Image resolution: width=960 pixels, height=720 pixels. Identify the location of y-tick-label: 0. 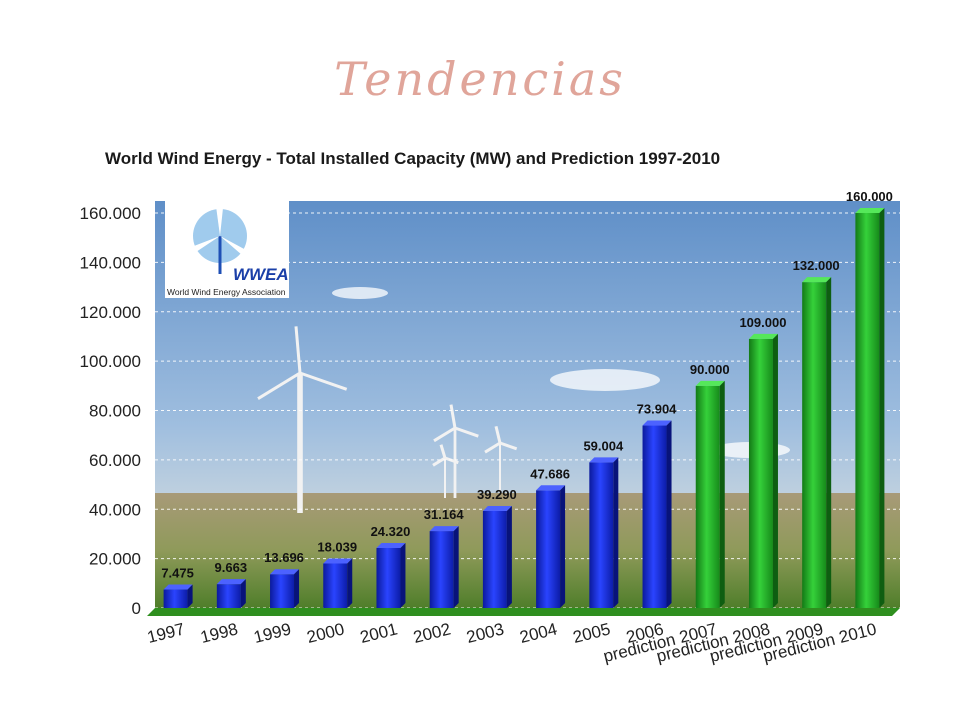
(136, 608).